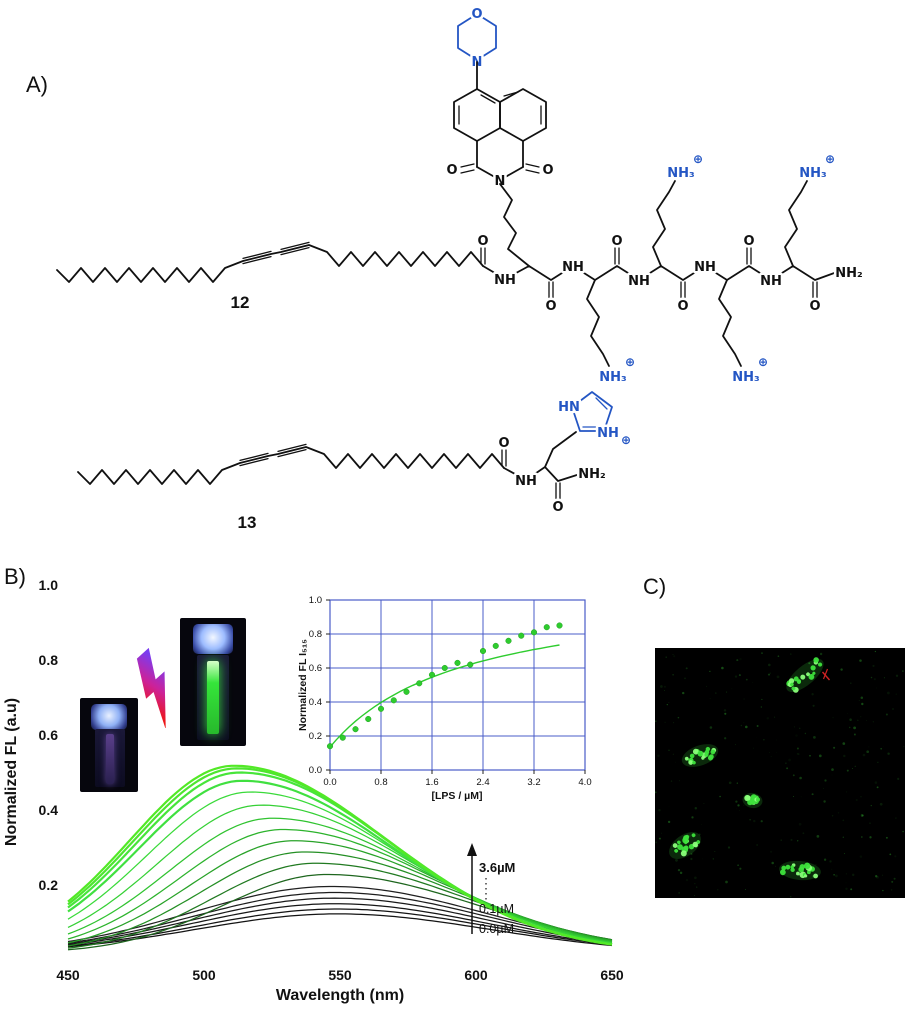 The image size is (909, 1022). What do you see at coordinates (533, 782) in the screenshot?
I see `svg-text: 3.2` at bounding box center [533, 782].